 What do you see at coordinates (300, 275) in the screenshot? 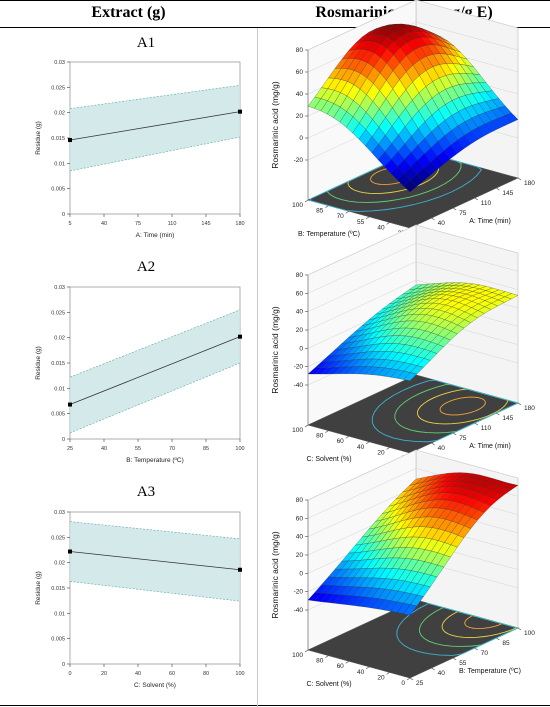
I see `z-tick-label: 80` at bounding box center [300, 275].